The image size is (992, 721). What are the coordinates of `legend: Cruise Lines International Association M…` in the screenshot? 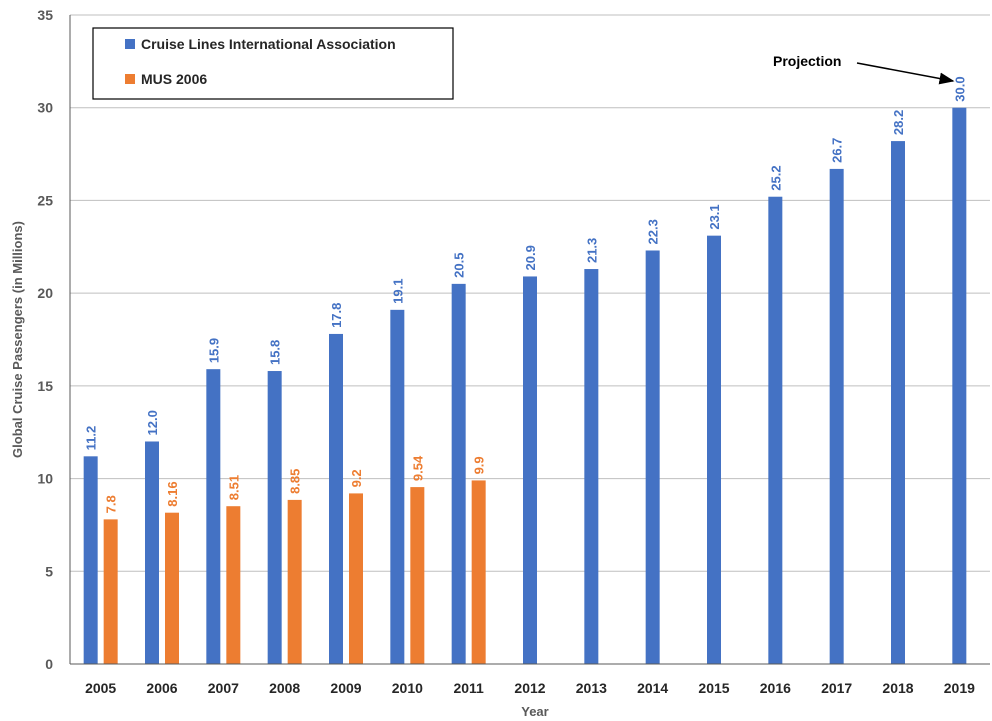 It's located at (273, 63).